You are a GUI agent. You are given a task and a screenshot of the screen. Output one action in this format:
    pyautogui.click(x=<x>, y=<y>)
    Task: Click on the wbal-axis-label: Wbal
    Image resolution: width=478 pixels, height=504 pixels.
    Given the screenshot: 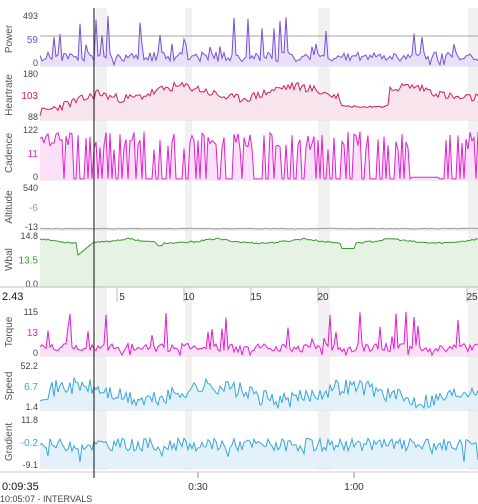 What is the action you would take?
    pyautogui.click(x=9, y=259)
    